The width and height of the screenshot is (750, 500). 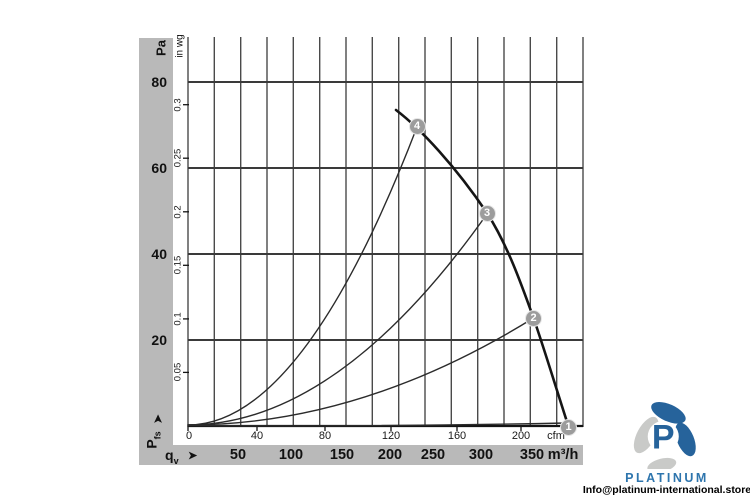 I want to click on brand-wordmark: PLATINUM, so click(x=667, y=478).